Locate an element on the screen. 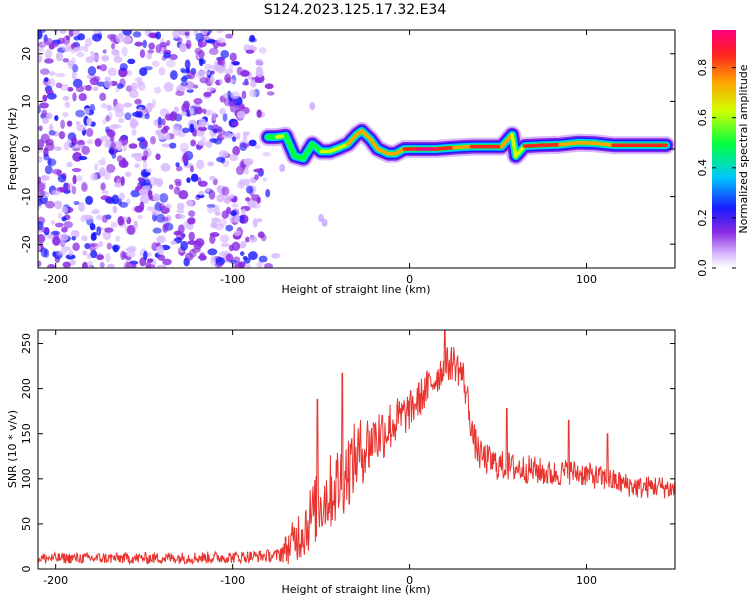 The image size is (750, 600). spectrogram-xlabel: Height of straight line (km) is located at coordinates (355, 289).